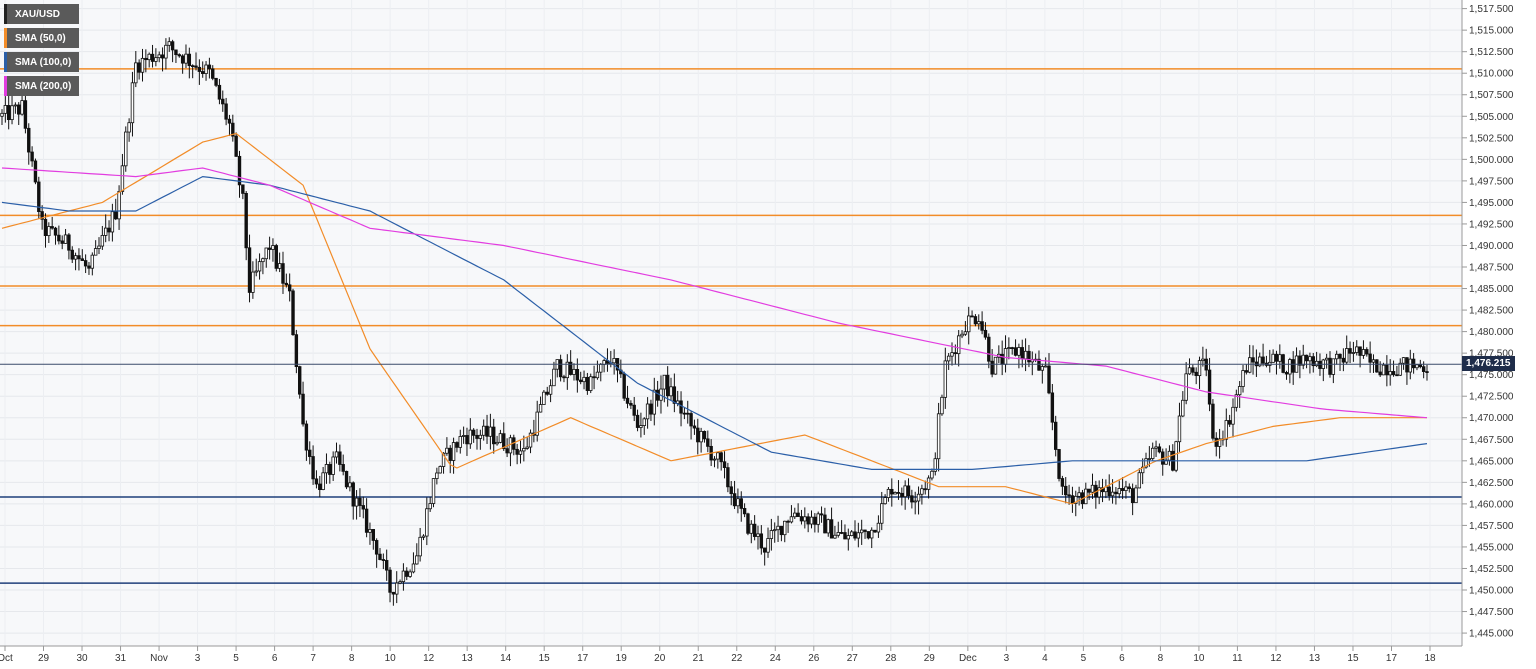 The height and width of the screenshot is (669, 1536). I want to click on legend-item-sma50: SMA (50,0), so click(42, 38).